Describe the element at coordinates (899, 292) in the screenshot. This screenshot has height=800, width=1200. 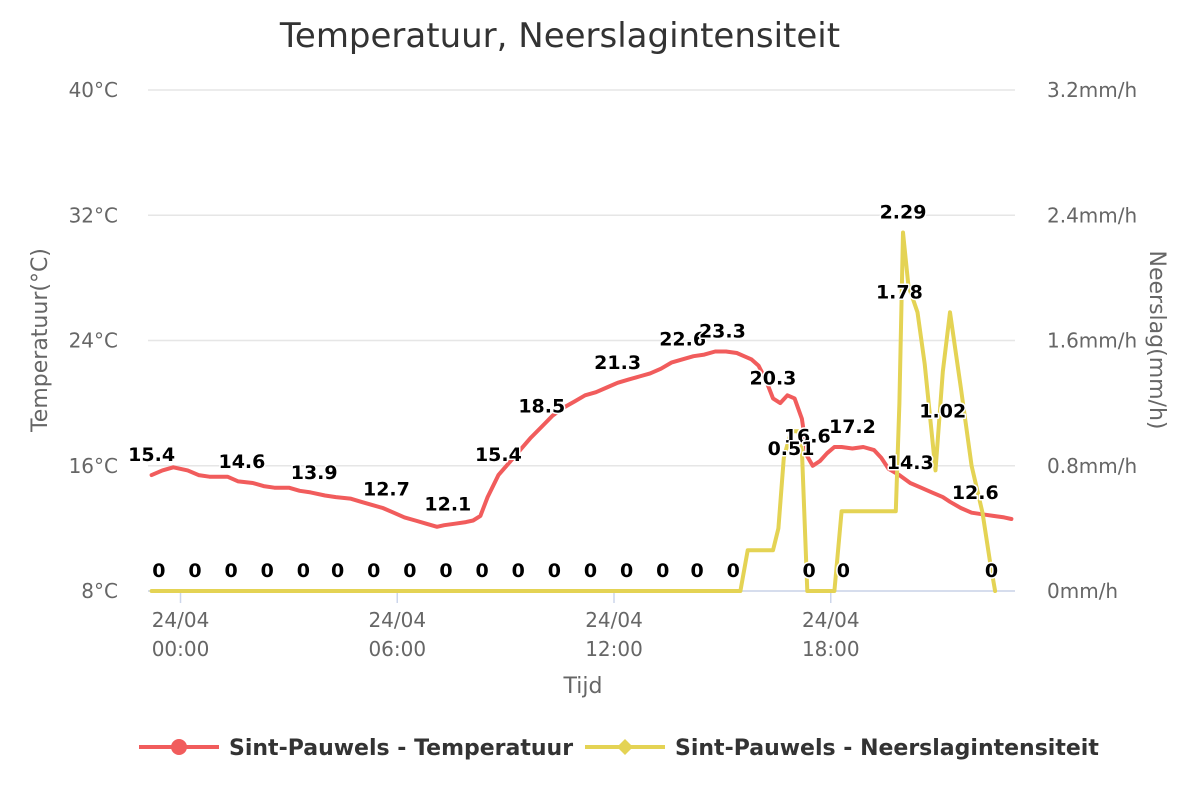
I see `data-label: 1.78` at that location.